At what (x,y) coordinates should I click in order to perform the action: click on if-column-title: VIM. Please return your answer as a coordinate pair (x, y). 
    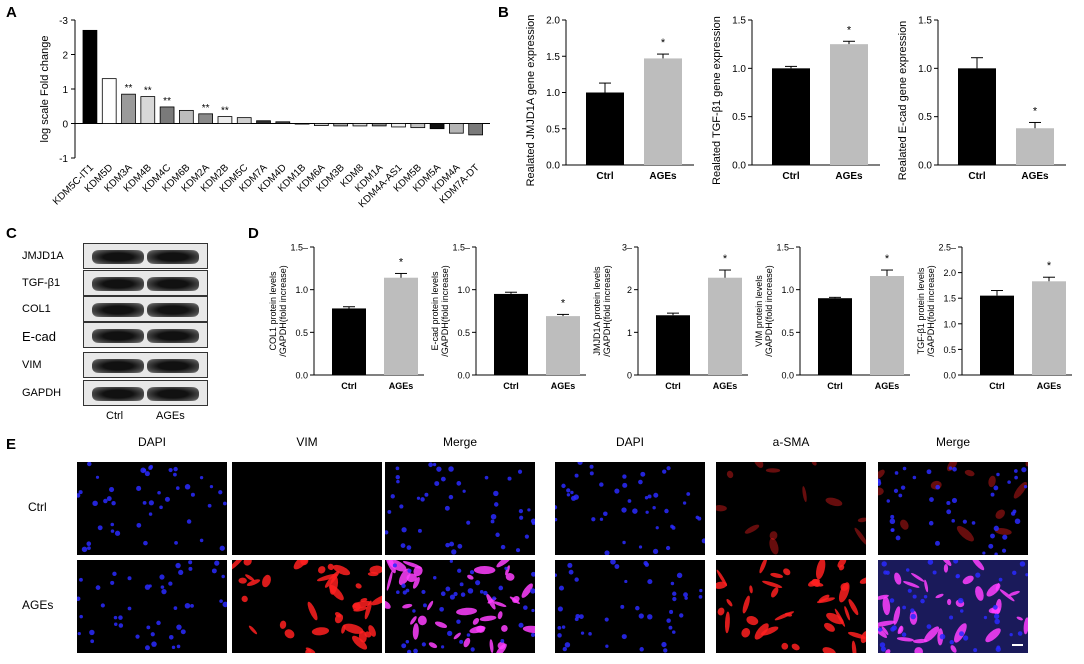
    Looking at the image, I should click on (307, 442).